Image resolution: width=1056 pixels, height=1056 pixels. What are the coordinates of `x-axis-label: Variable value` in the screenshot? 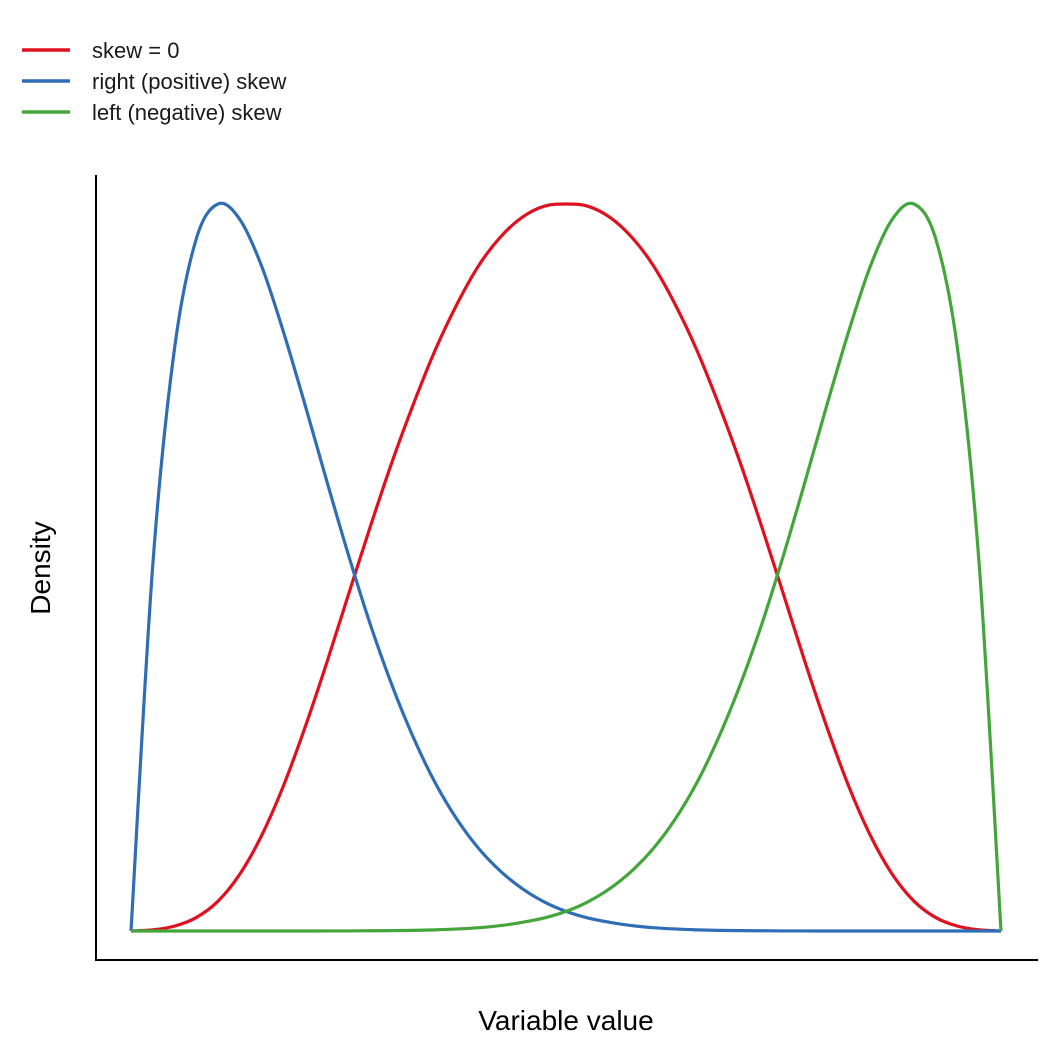 It's located at (565, 1020).